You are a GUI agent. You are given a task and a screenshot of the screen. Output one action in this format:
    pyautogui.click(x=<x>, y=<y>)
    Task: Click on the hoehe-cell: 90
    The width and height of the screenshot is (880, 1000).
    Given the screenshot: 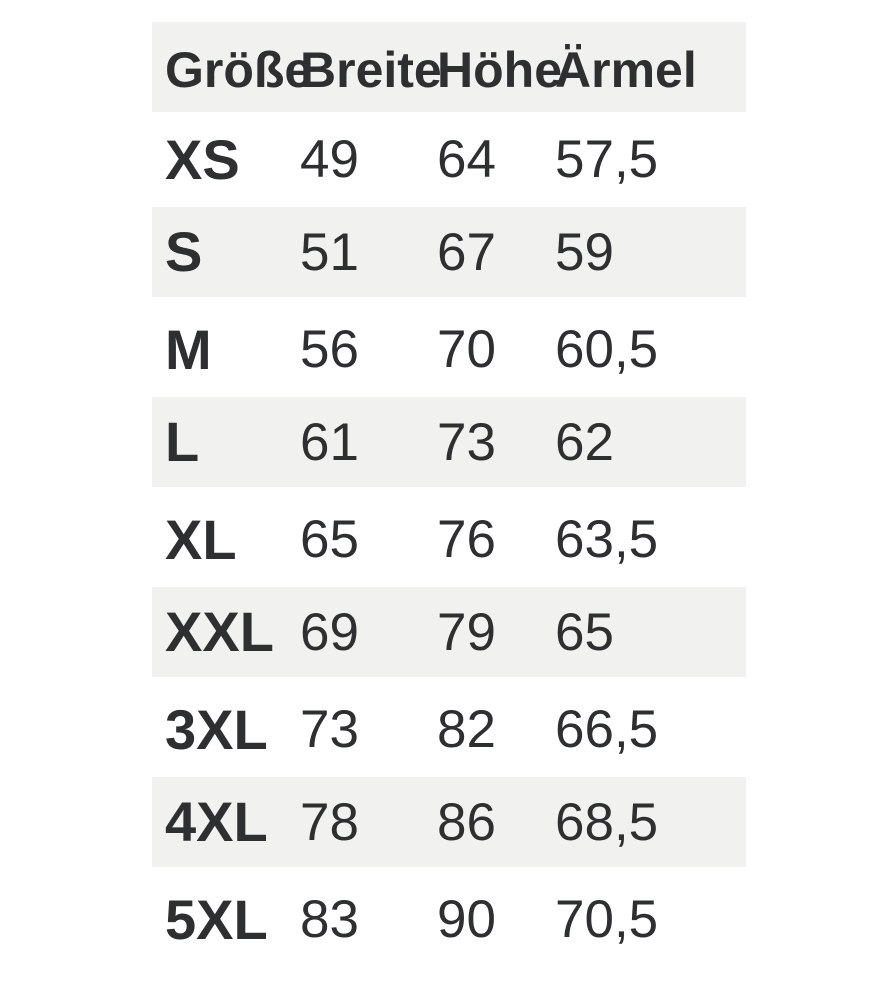 What is the action you would take?
    pyautogui.click(x=466, y=919)
    